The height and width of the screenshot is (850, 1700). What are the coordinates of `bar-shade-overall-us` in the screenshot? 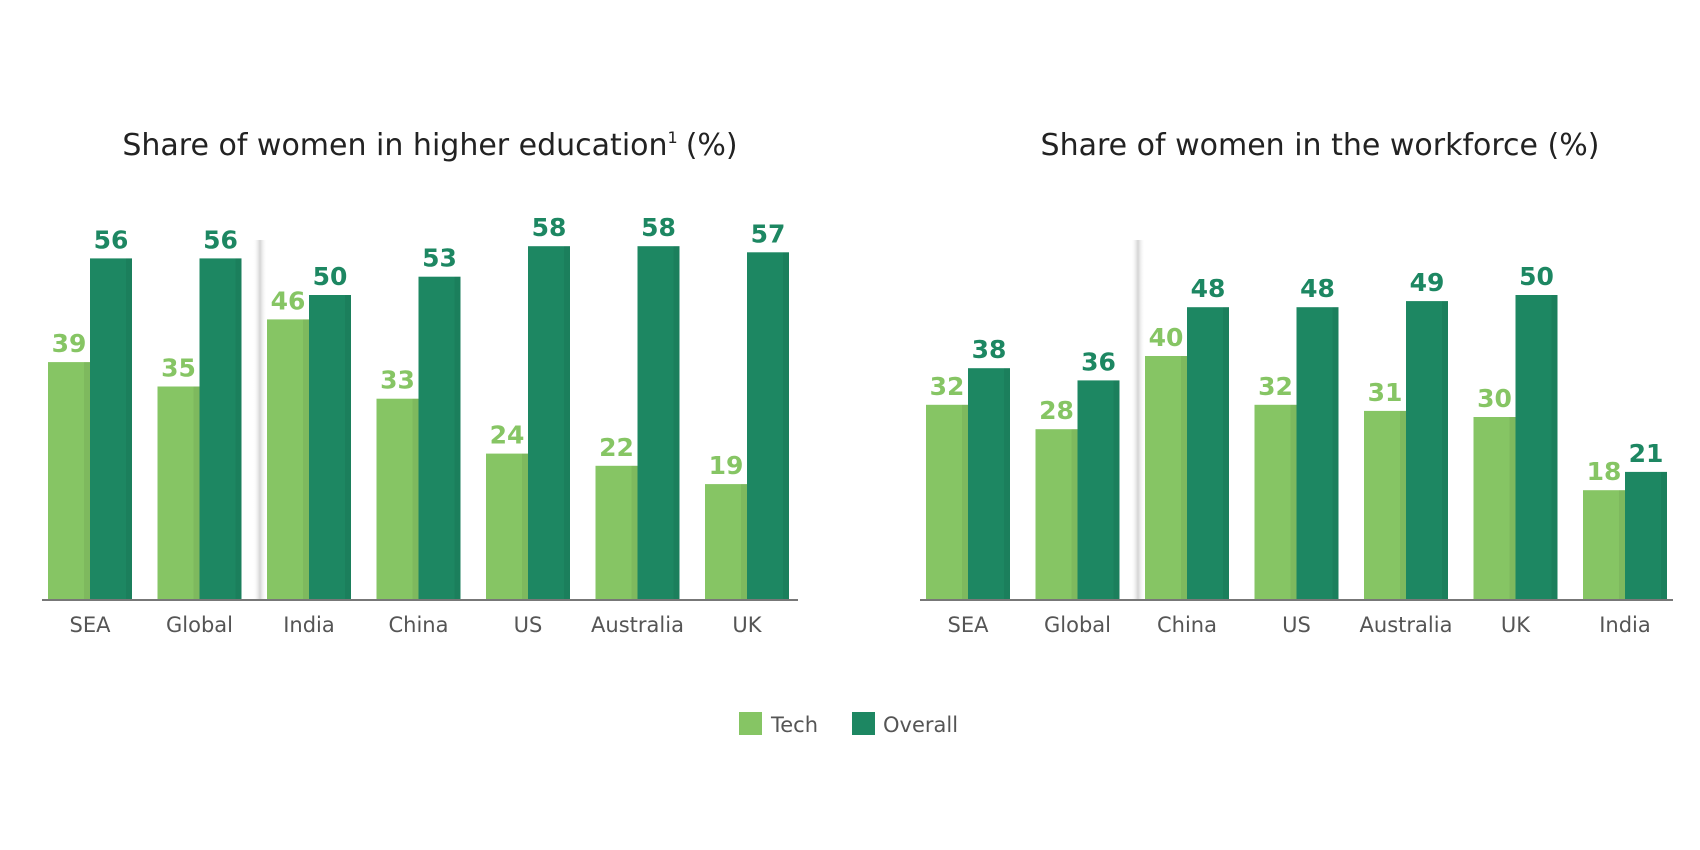 It's located at (567, 423).